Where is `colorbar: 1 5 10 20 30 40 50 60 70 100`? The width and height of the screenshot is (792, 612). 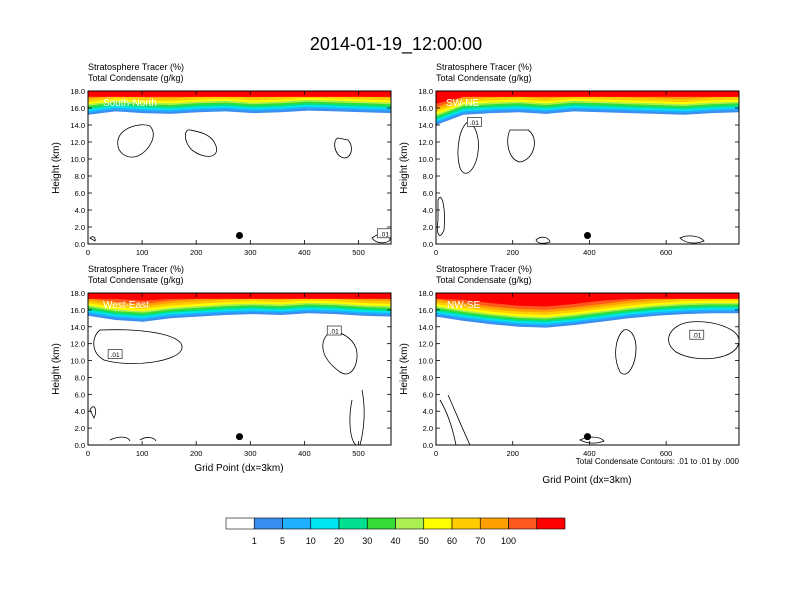
colorbar: 1 5 10 20 30 40 50 60 70 100 is located at coordinates (395, 531).